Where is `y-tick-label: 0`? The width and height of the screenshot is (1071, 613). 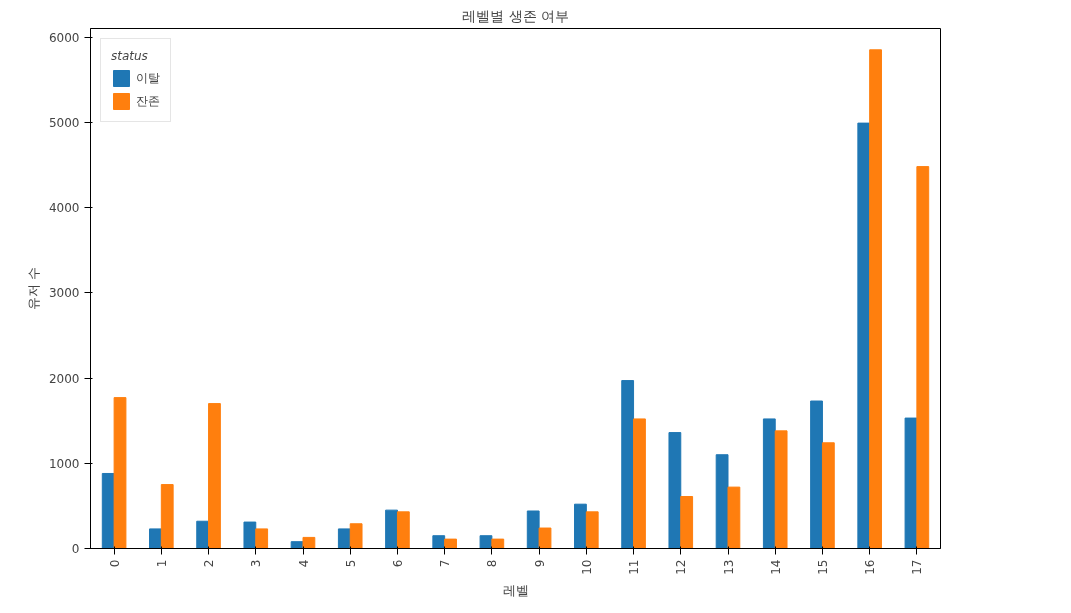 y-tick-label: 0 is located at coordinates (75, 549).